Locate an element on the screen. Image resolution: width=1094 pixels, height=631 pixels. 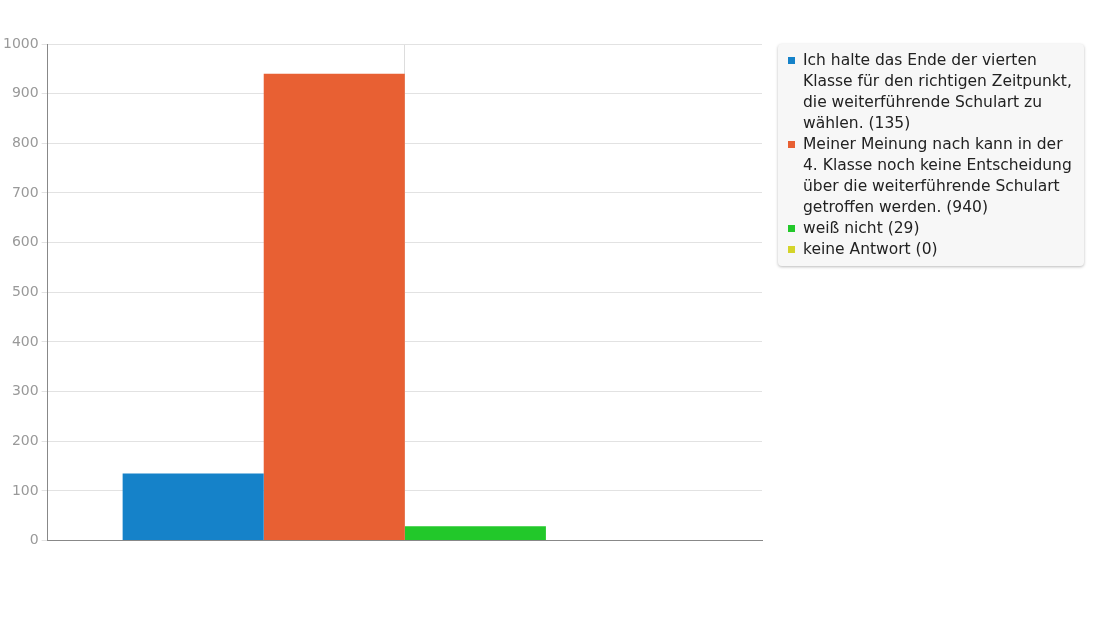
y-tick-label: 1000 is located at coordinates (20, 42).